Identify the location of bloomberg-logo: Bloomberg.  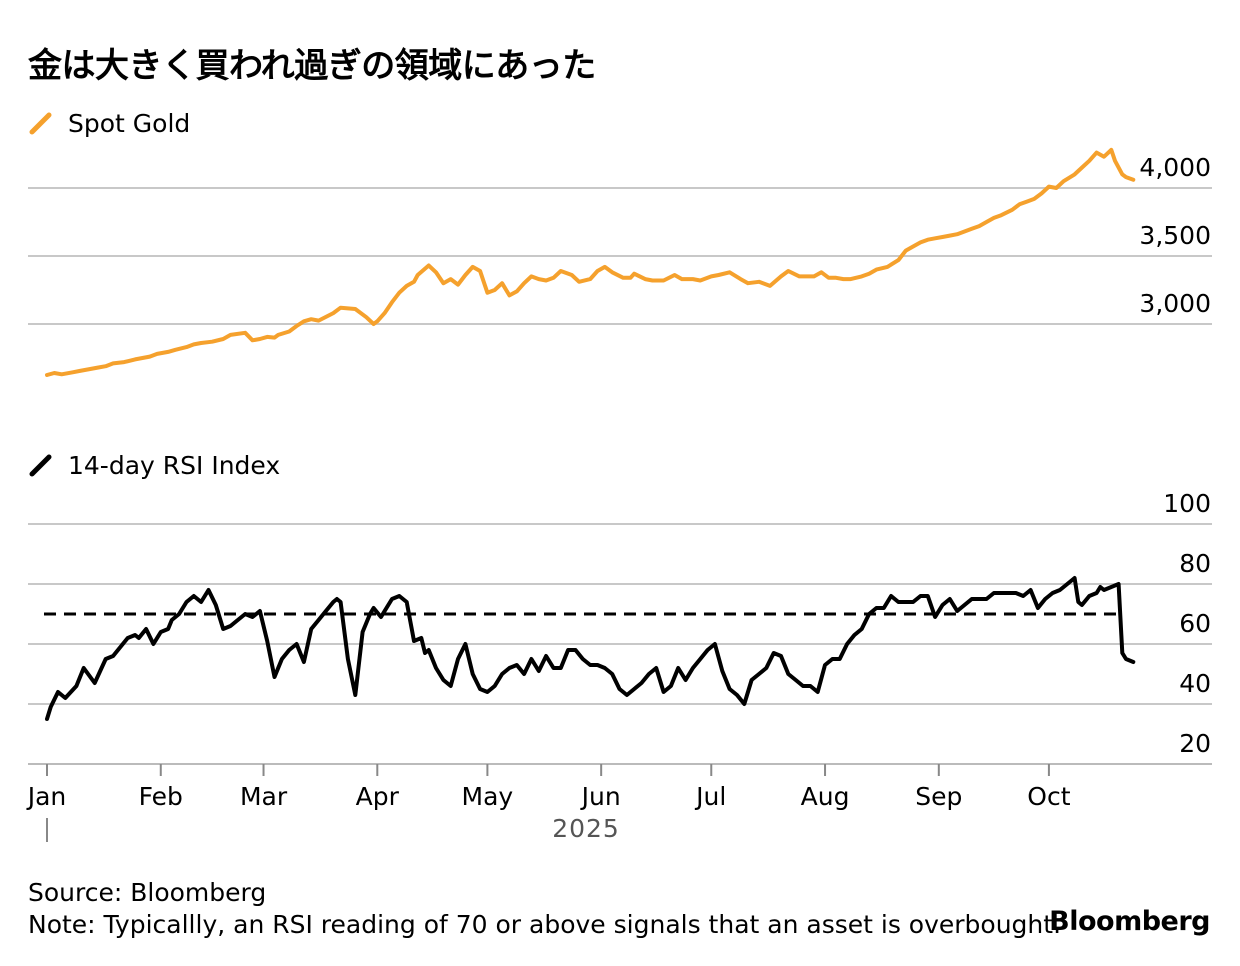
(1129, 921).